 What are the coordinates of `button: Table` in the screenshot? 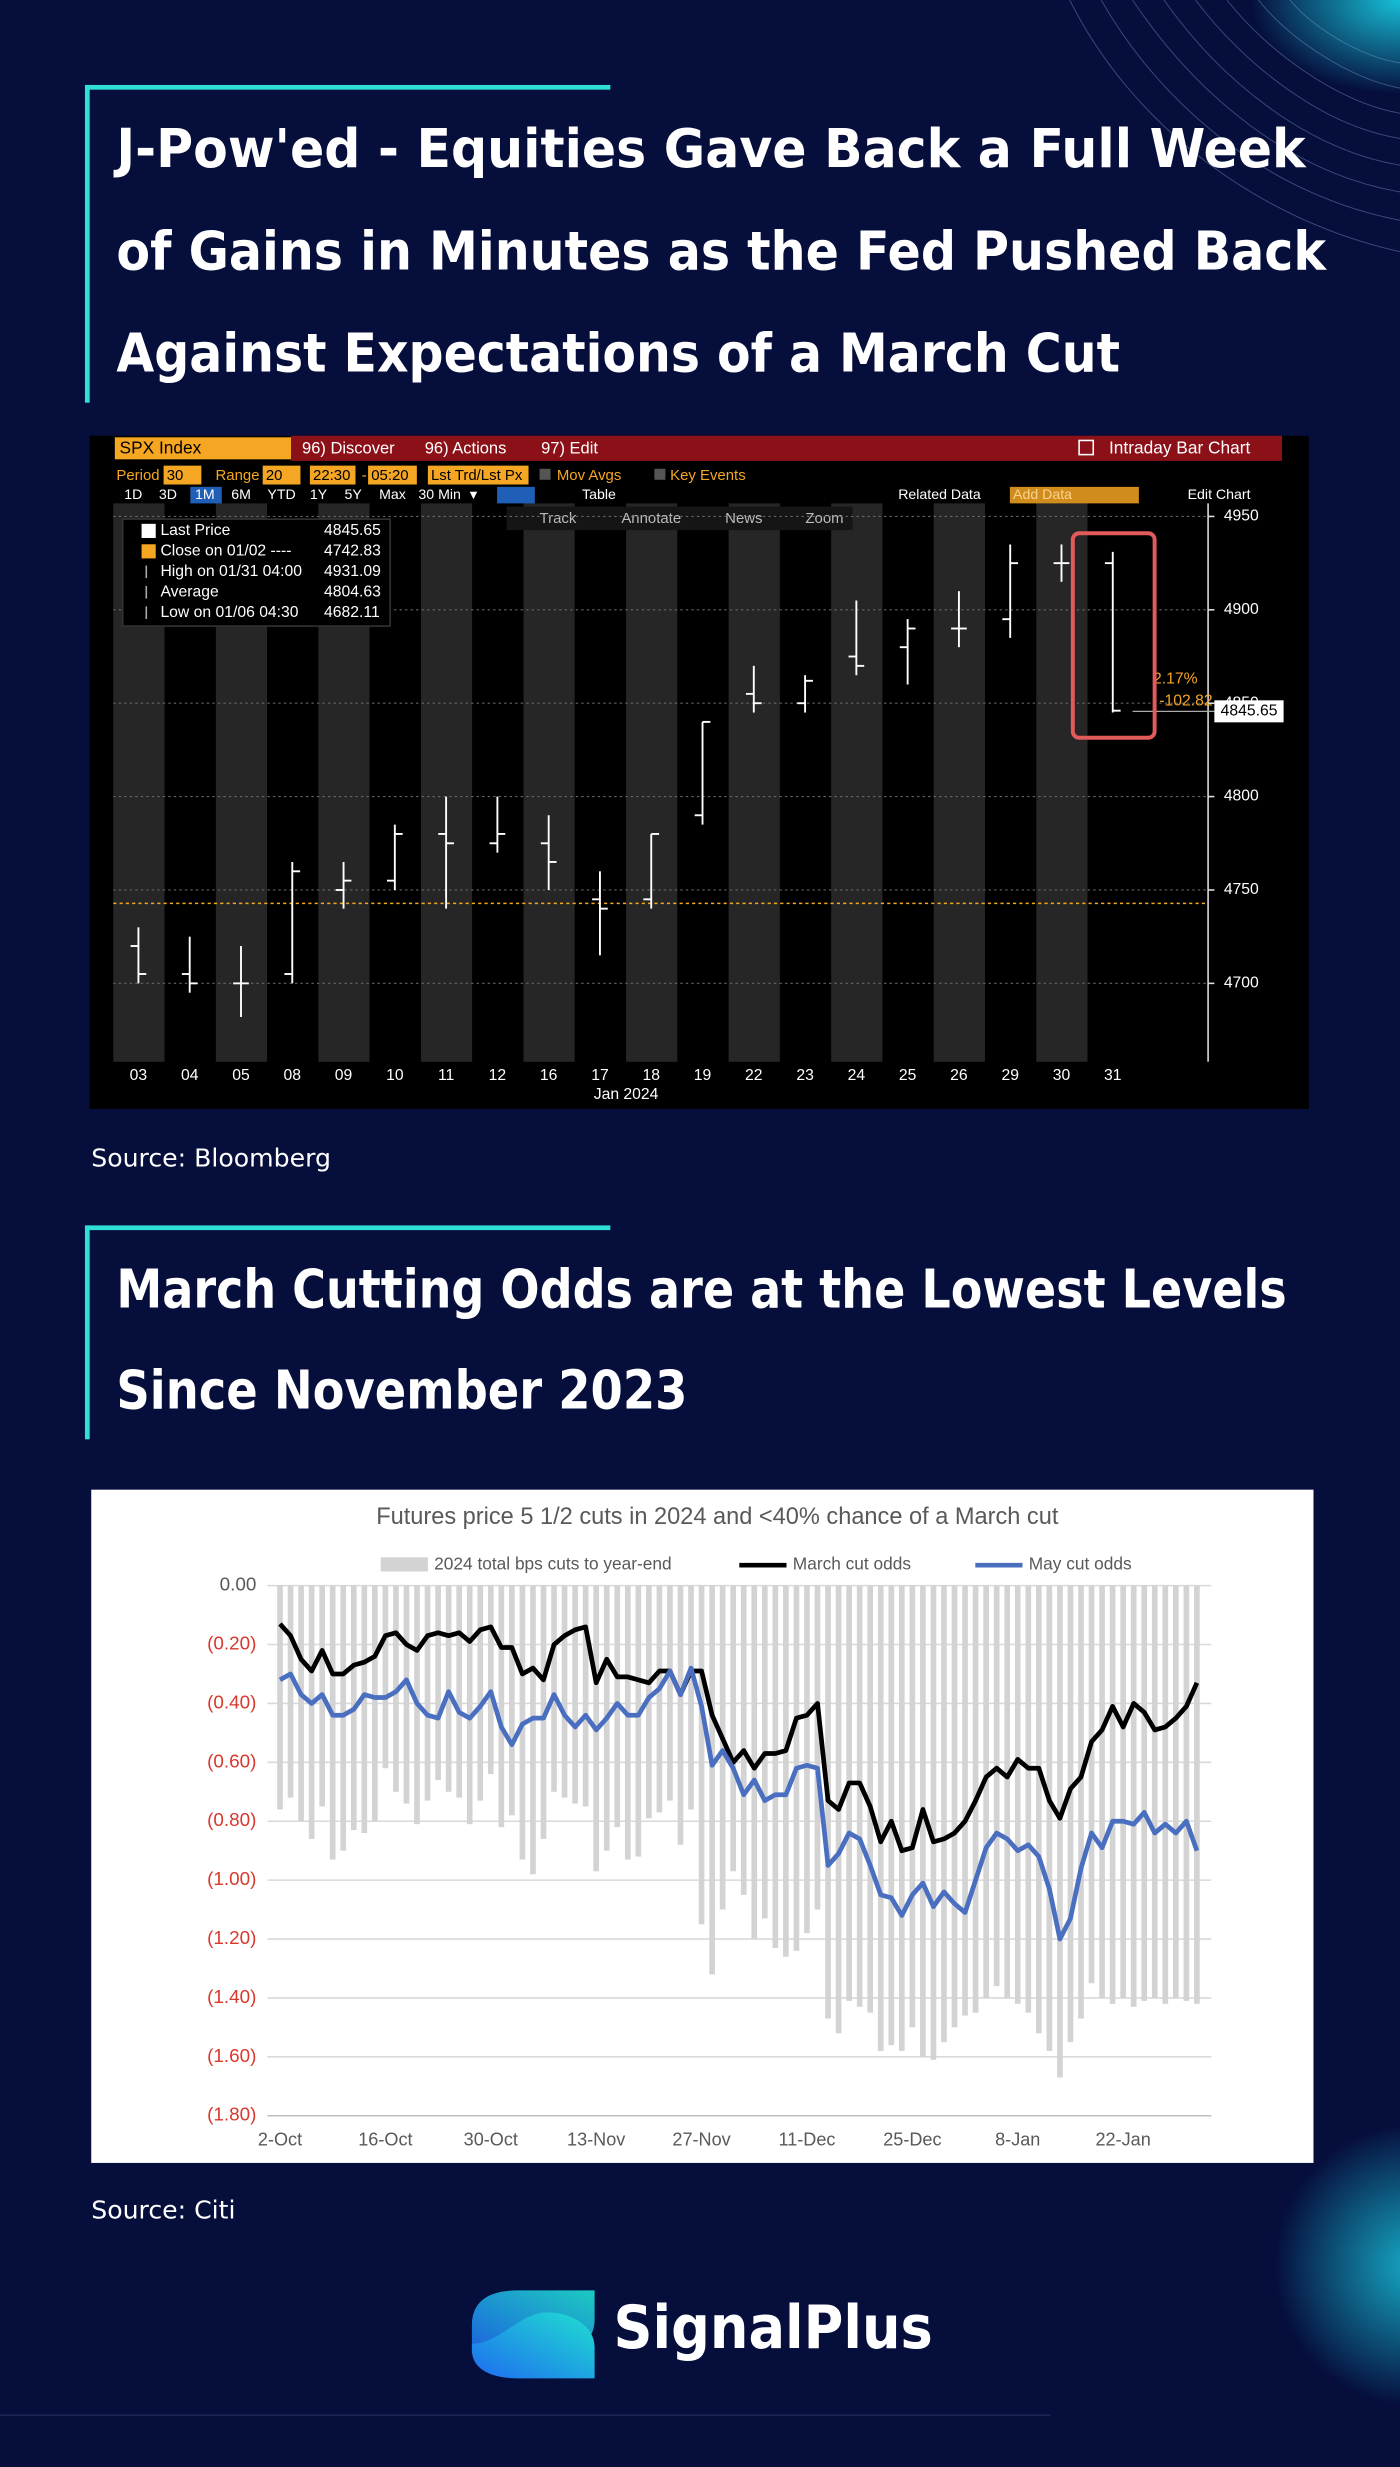 It's located at (599, 494).